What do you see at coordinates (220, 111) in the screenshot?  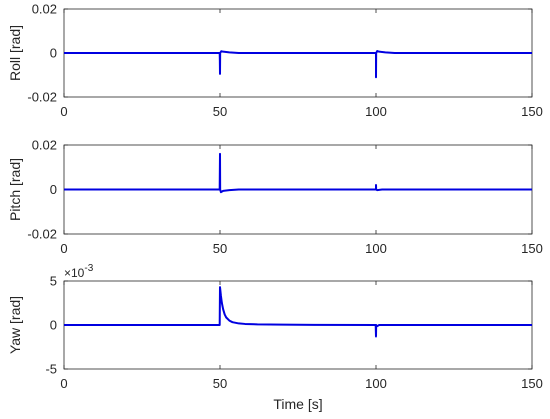 I see `roll-xtick-label: 50` at bounding box center [220, 111].